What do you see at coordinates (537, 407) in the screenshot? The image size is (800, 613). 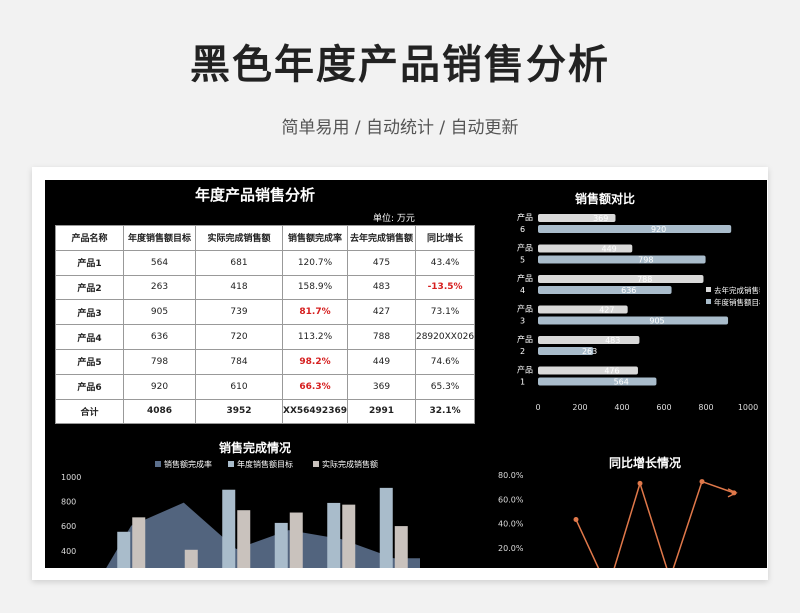 I see `tick-label: 0` at bounding box center [537, 407].